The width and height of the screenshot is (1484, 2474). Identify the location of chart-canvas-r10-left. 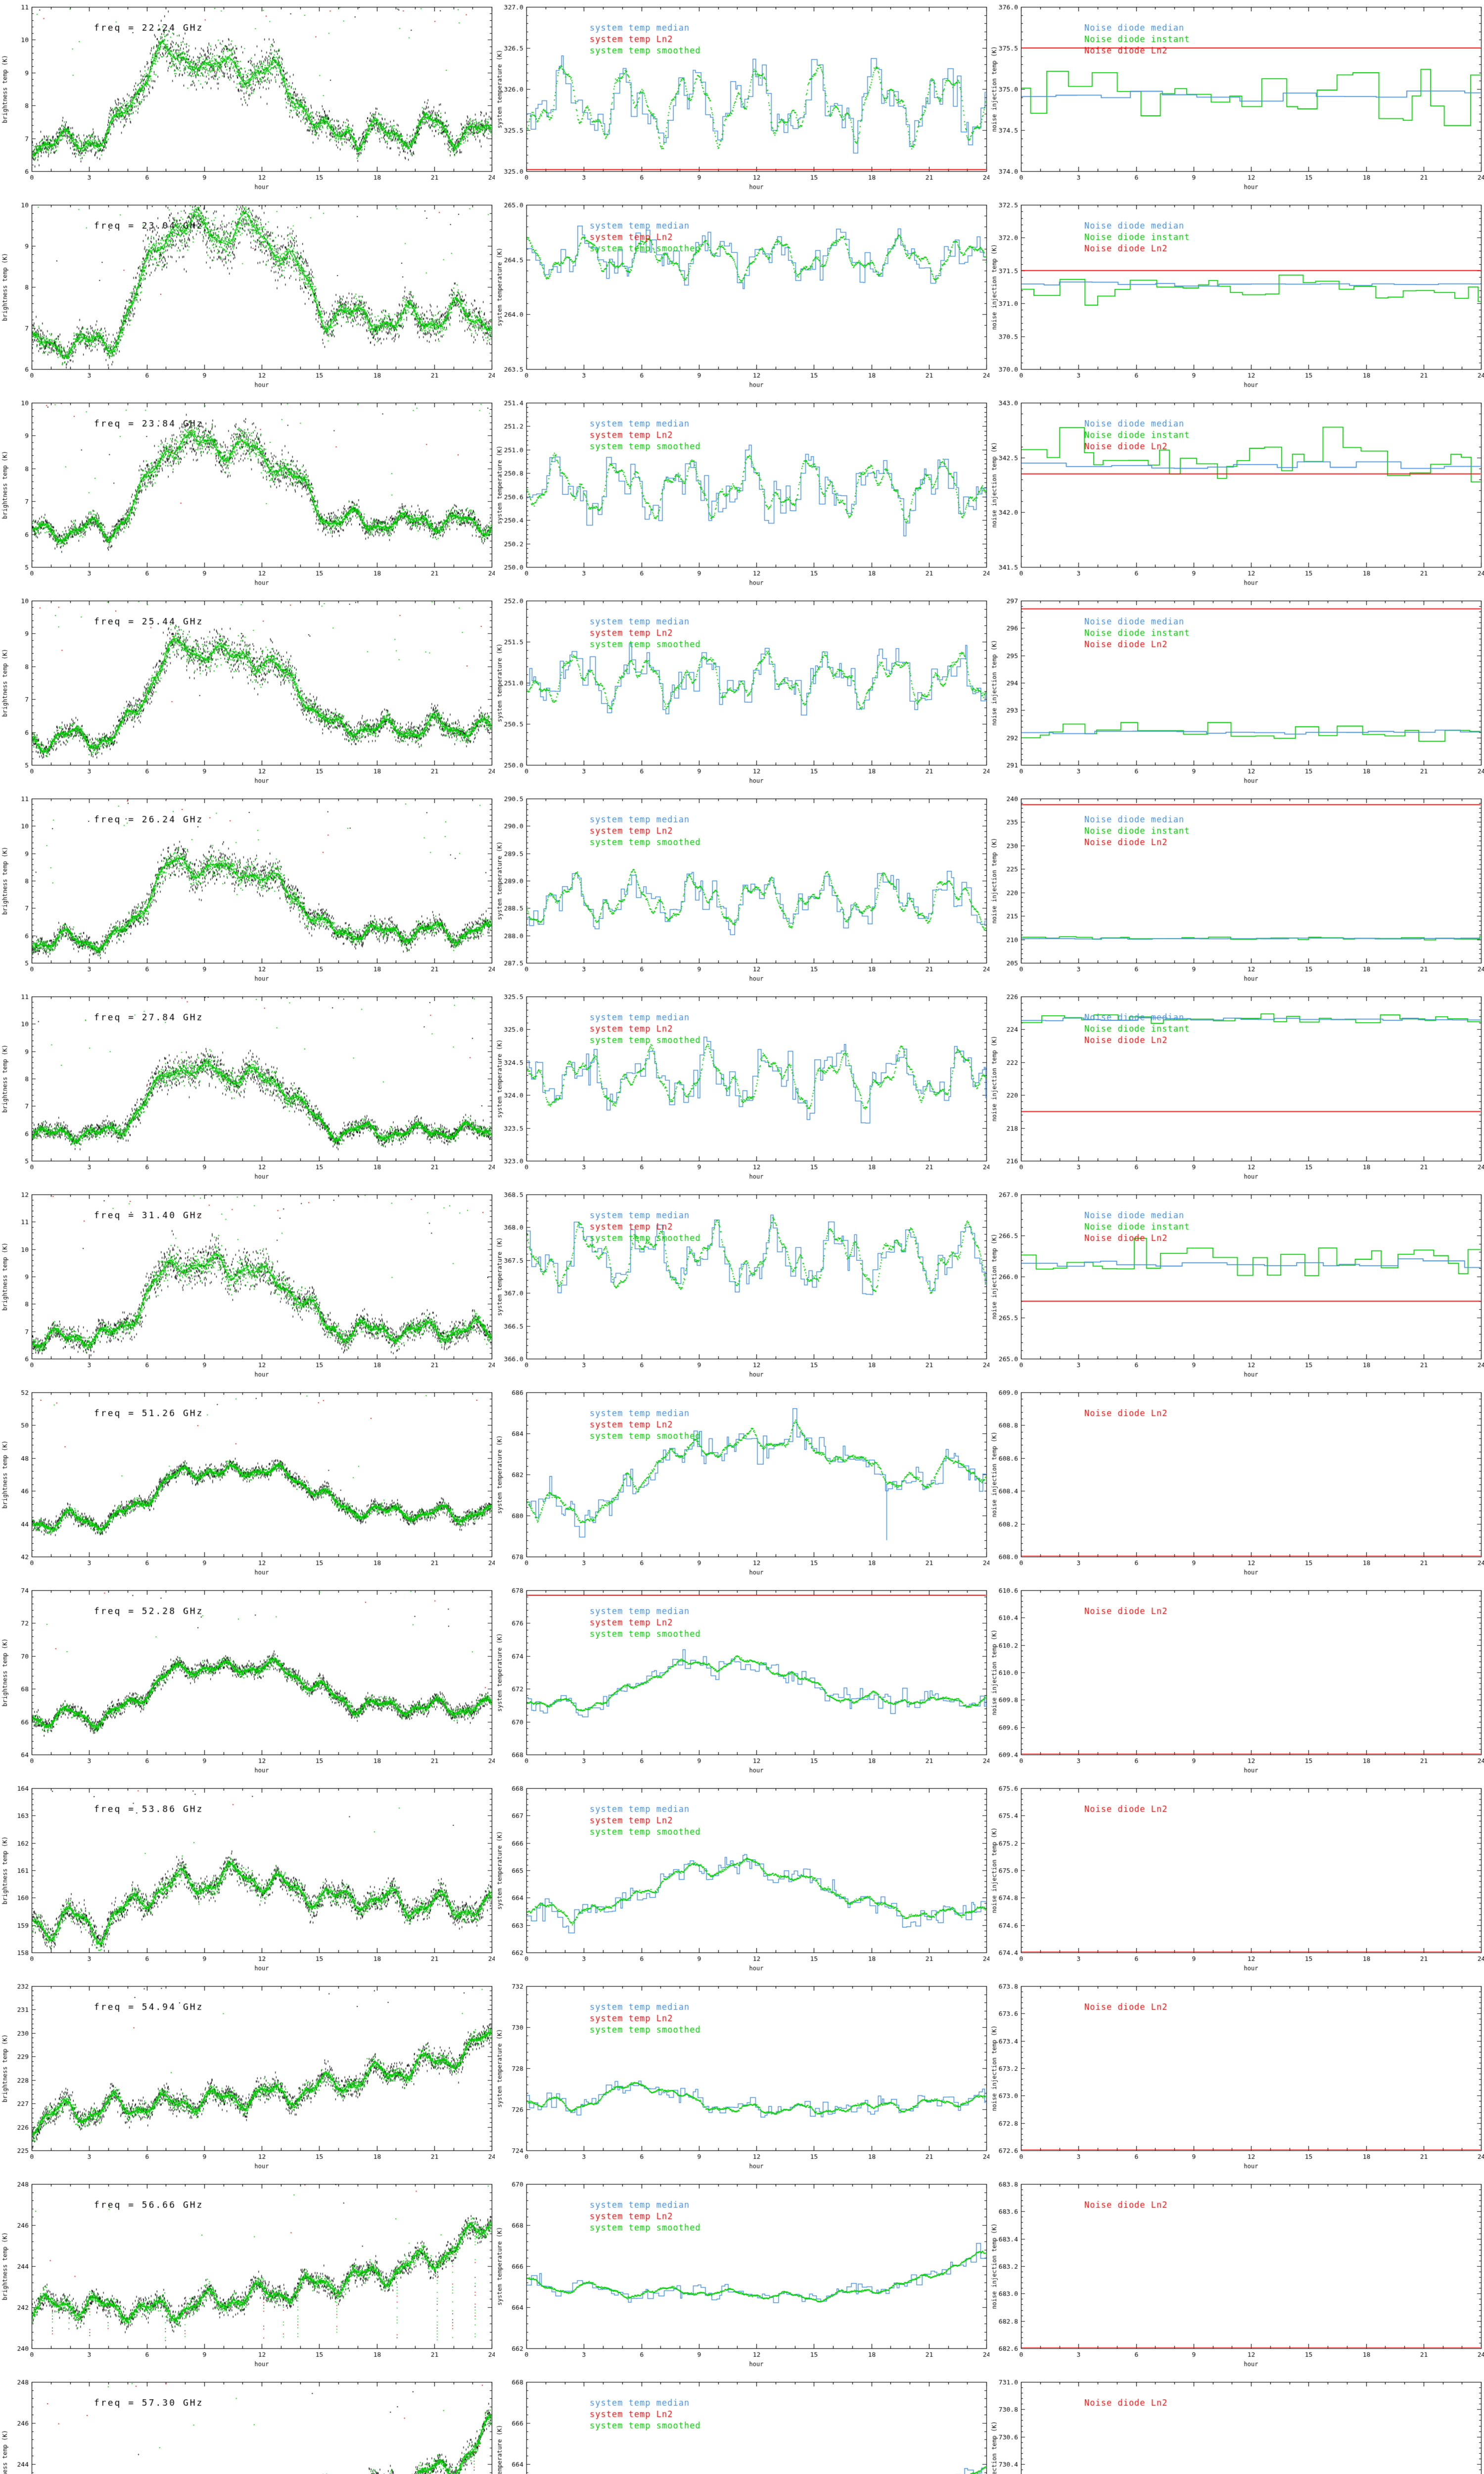
(247, 1880).